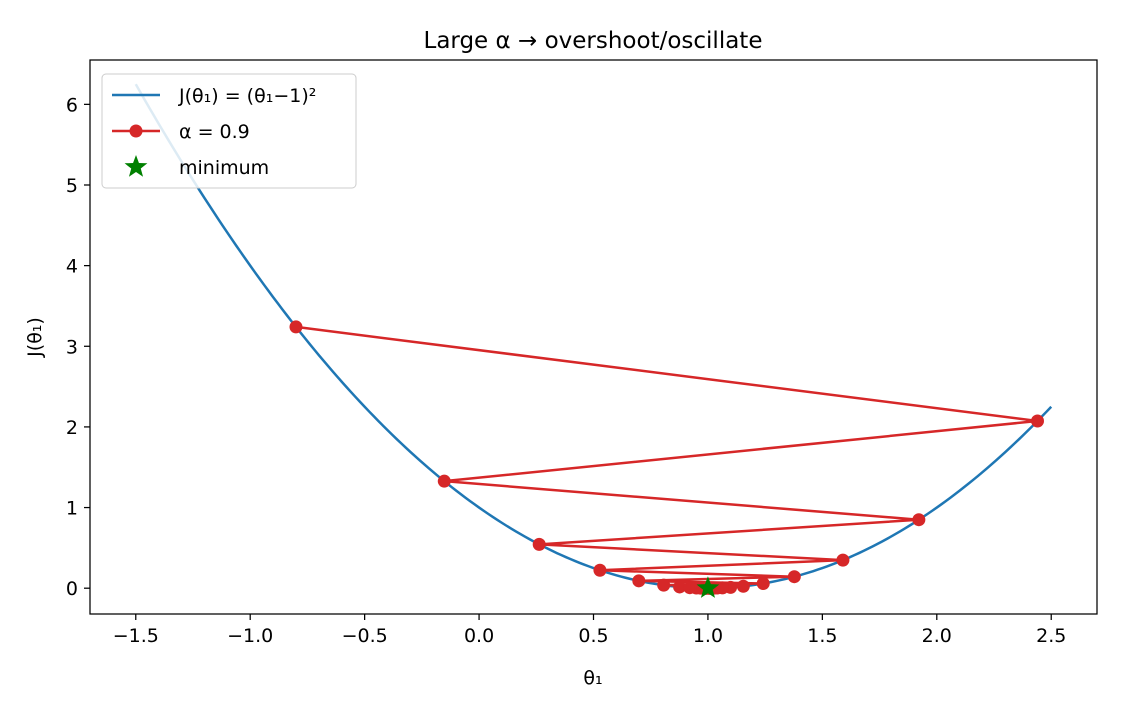 This screenshot has width=1122, height=714. I want to click on y-axis-label: J(θ₁), so click(35, 337).